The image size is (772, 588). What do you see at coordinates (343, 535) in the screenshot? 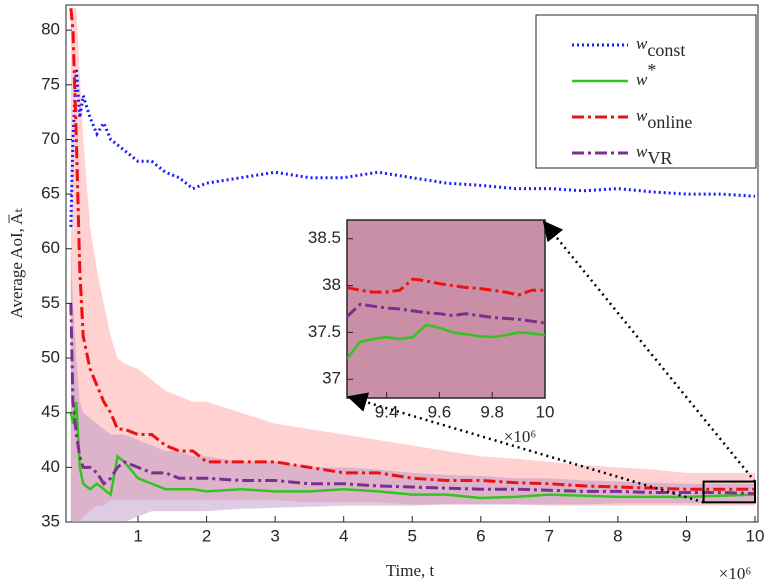
I see `x-tick-label: 4` at bounding box center [343, 535].